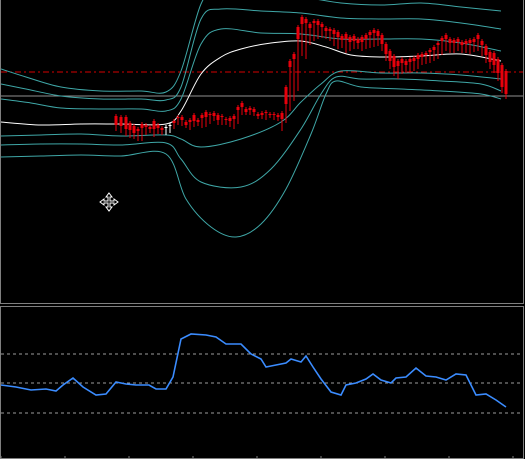 The width and height of the screenshot is (525, 459). I want to click on move-cross-icon, so click(109, 202).